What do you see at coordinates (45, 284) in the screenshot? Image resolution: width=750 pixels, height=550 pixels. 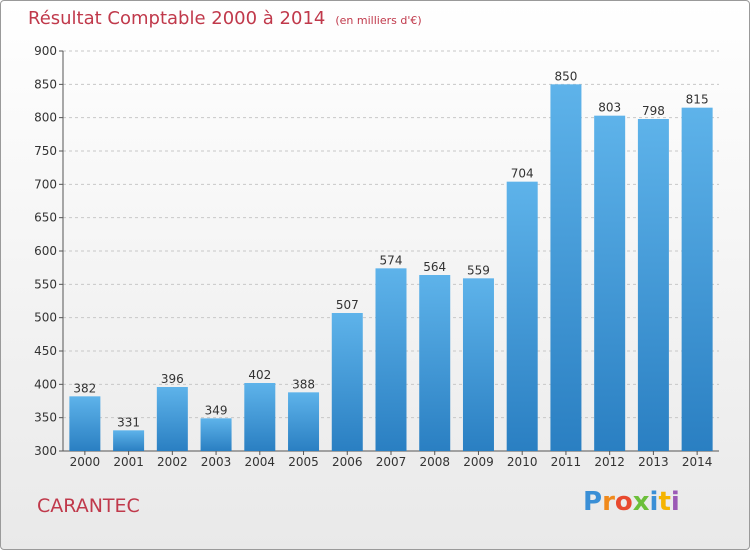 I see `y-tick-label: 550` at bounding box center [45, 284].